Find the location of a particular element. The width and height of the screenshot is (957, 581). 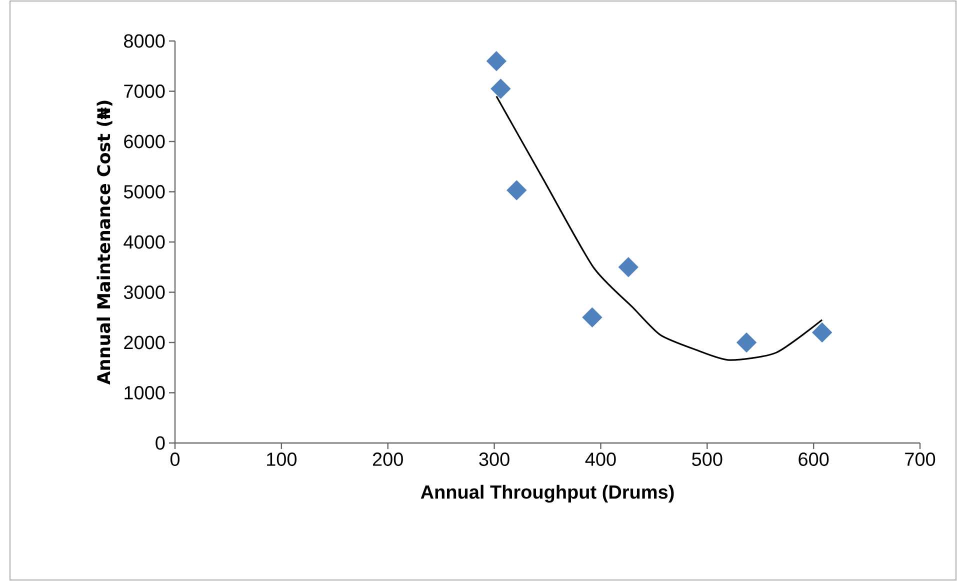

y-tick-label: 4000 is located at coordinates (144, 242).